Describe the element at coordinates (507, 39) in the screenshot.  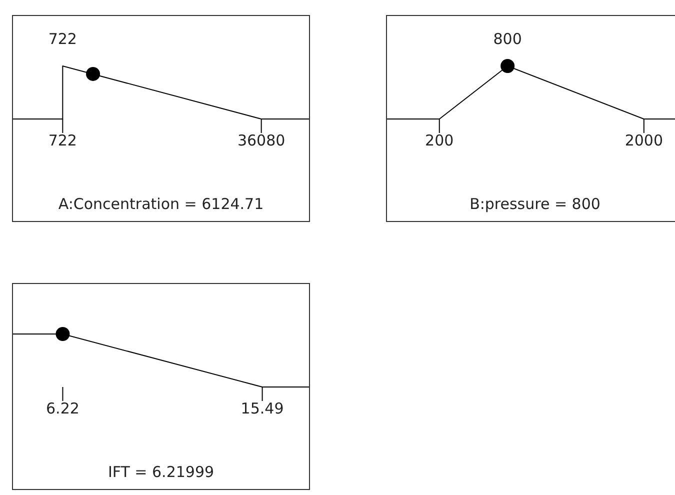
I see `annotation: 800` at that location.